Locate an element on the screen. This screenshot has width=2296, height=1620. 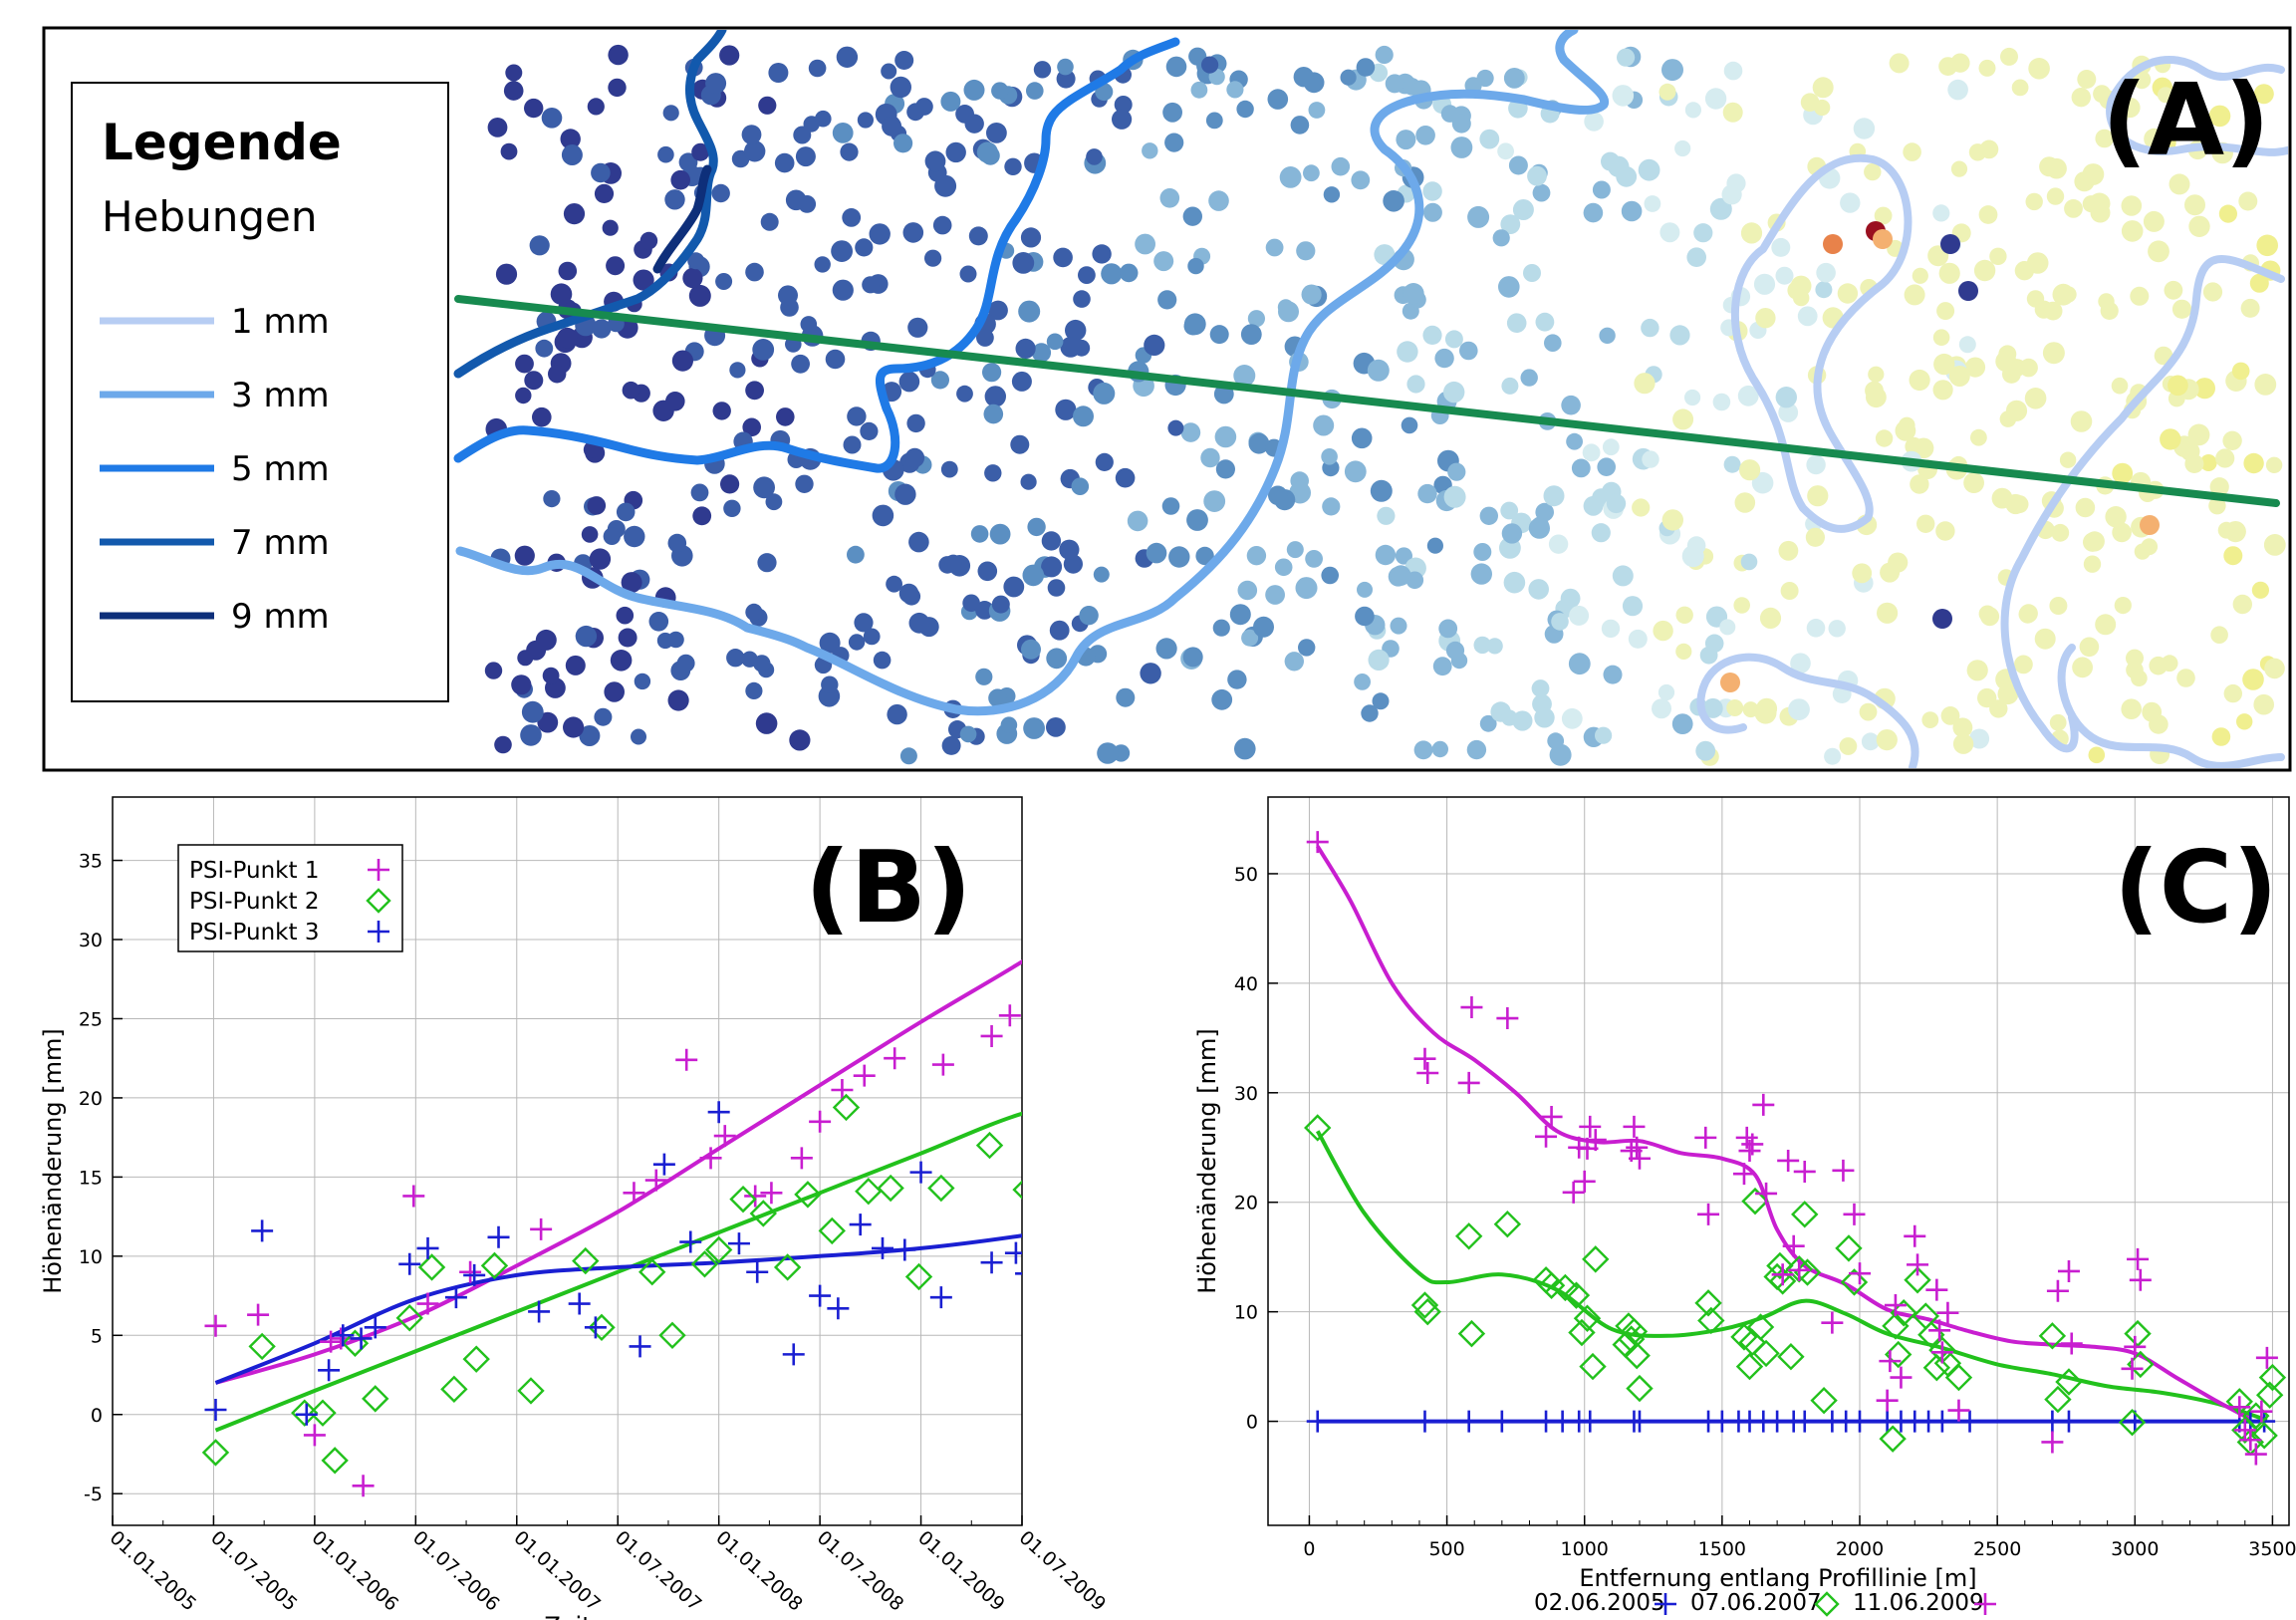
tick-label-x: 2500 is located at coordinates (1997, 1549).